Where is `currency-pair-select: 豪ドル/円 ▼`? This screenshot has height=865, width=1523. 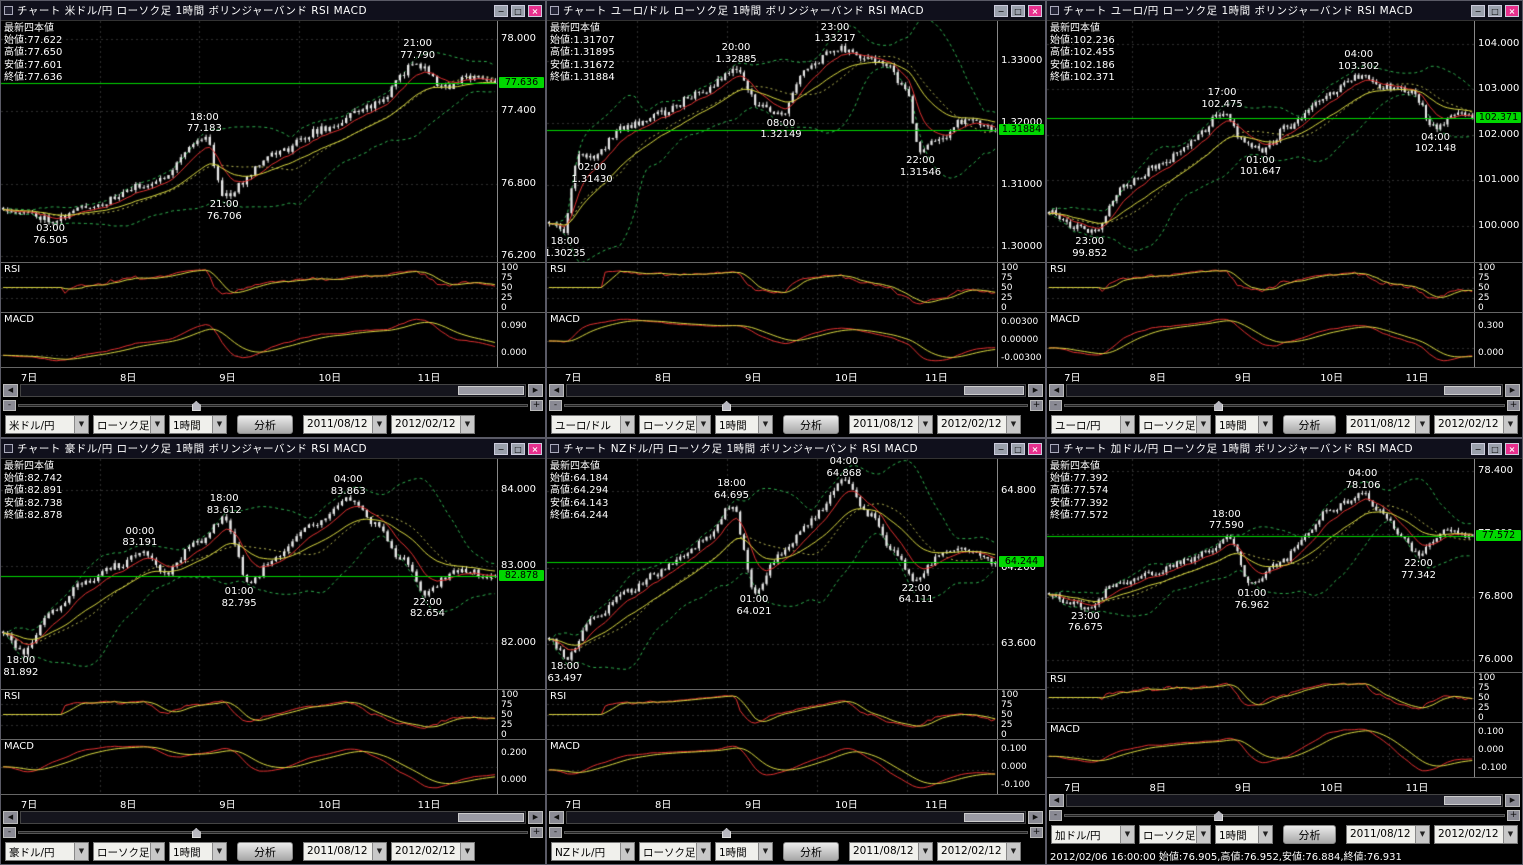
currency-pair-select: 豪ドル/円 ▼ is located at coordinates (47, 851).